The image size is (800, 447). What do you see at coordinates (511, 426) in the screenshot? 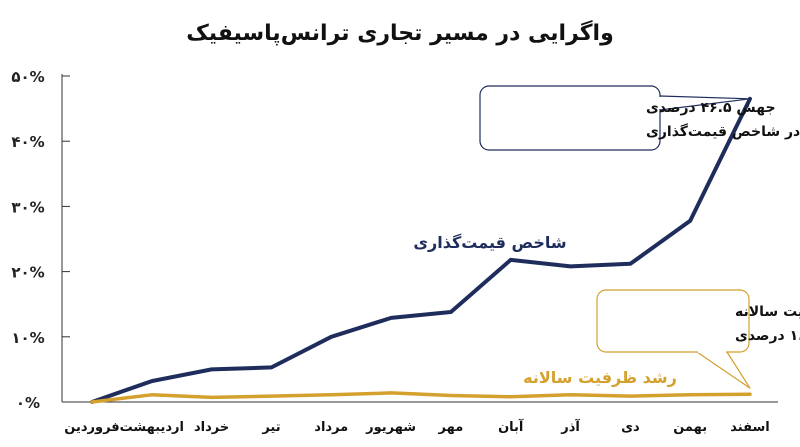
I see `x-tick-label: آبان` at bounding box center [511, 426].